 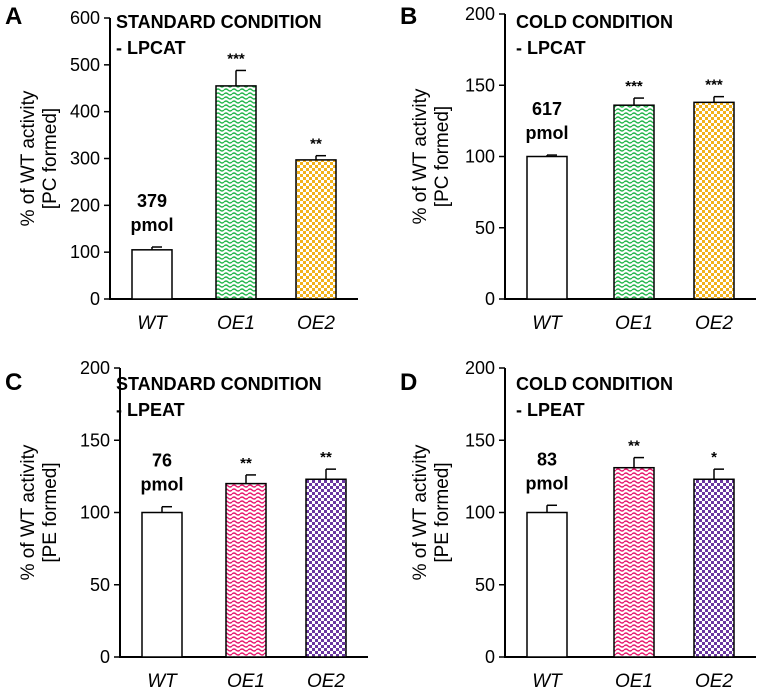 What do you see at coordinates (162, 461) in the screenshot?
I see `baseline-activity-label: 76` at bounding box center [162, 461].